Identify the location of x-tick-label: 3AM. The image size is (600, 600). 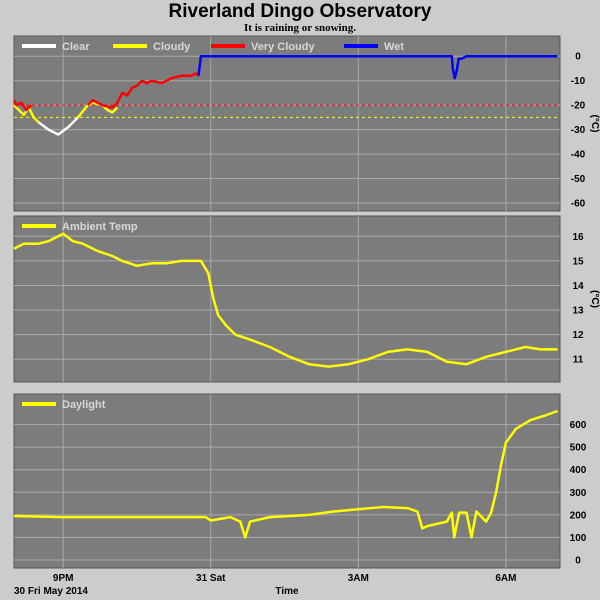
(358, 578).